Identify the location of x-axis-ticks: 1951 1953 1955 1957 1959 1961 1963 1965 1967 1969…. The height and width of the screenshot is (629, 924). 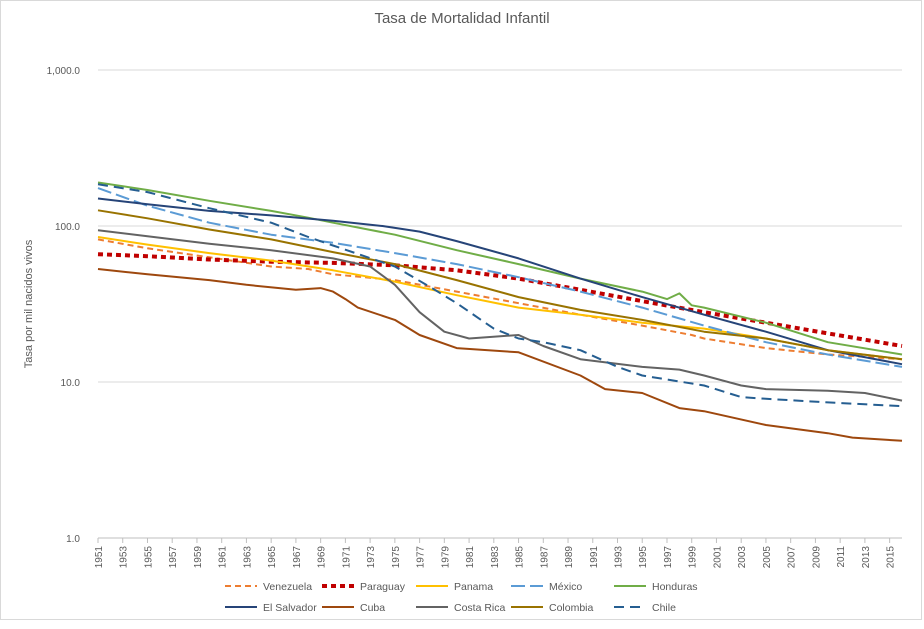
(495, 553).